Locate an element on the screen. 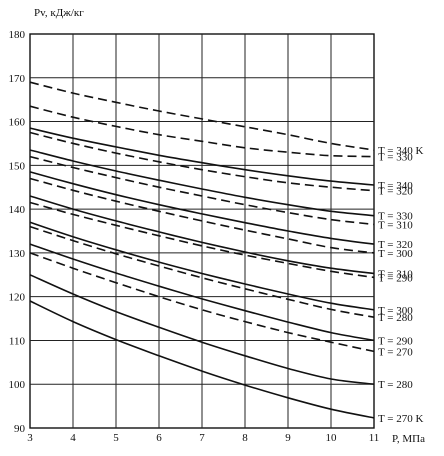 The width and height of the screenshot is (444, 456). x-tick-label: 8 is located at coordinates (245, 438).